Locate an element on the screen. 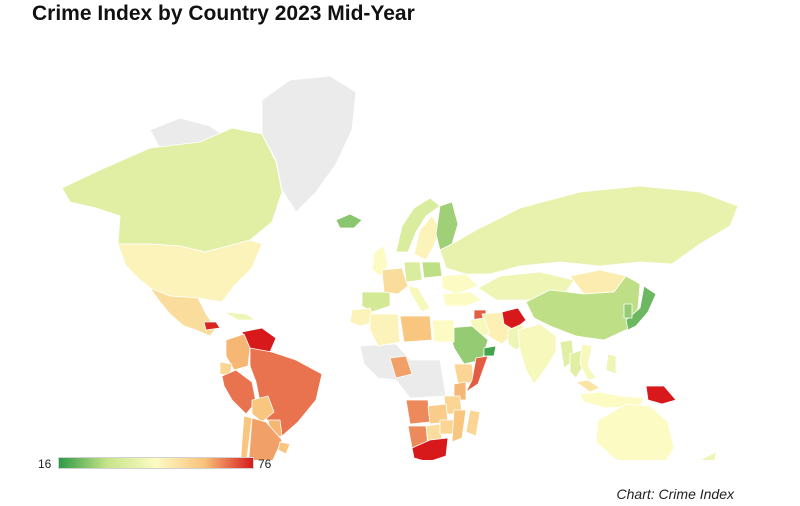  country-canada: Canada: 38 is located at coordinates (172, 190).